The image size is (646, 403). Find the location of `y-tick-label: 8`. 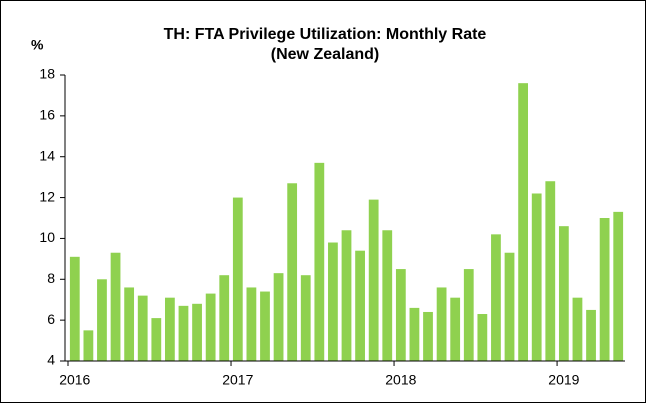

y-tick-label: 8 is located at coordinates (51, 278).